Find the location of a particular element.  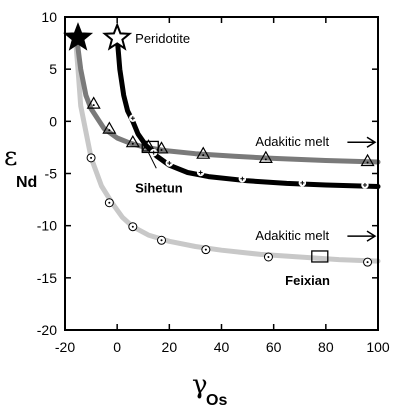

x-tick-label: 80 is located at coordinates (326, 347).